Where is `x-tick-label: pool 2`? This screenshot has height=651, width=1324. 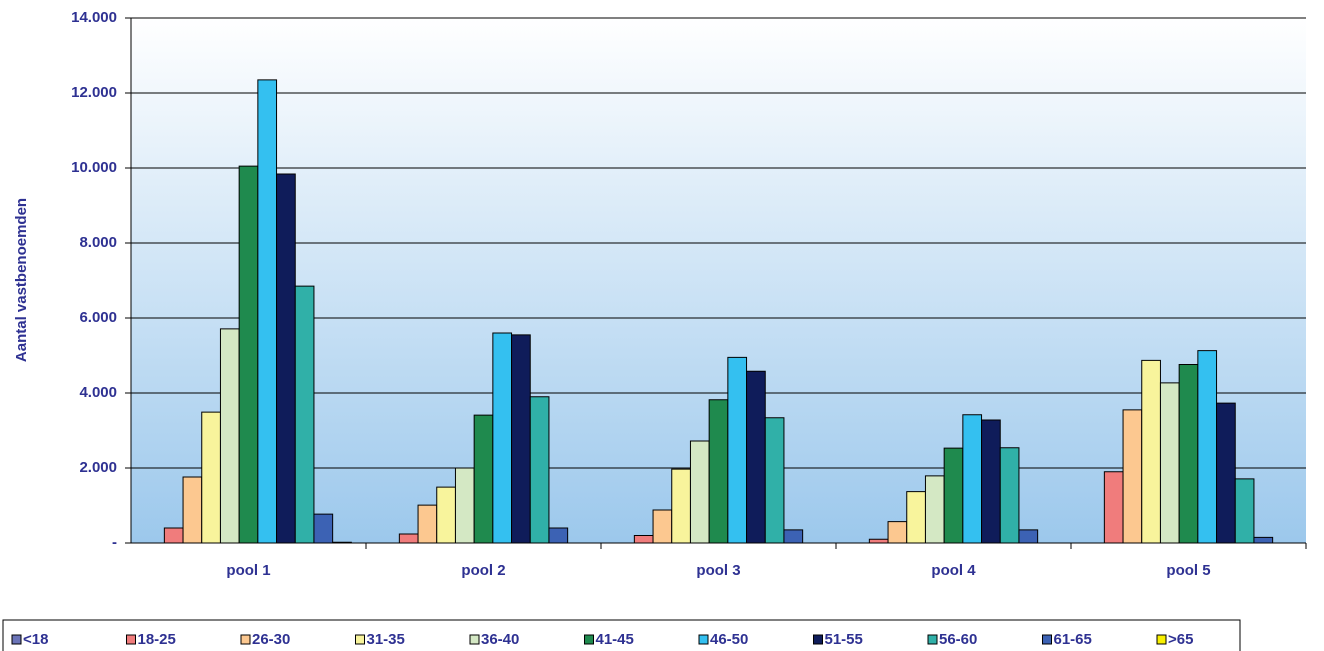 x-tick-label: pool 2 is located at coordinates (483, 570).